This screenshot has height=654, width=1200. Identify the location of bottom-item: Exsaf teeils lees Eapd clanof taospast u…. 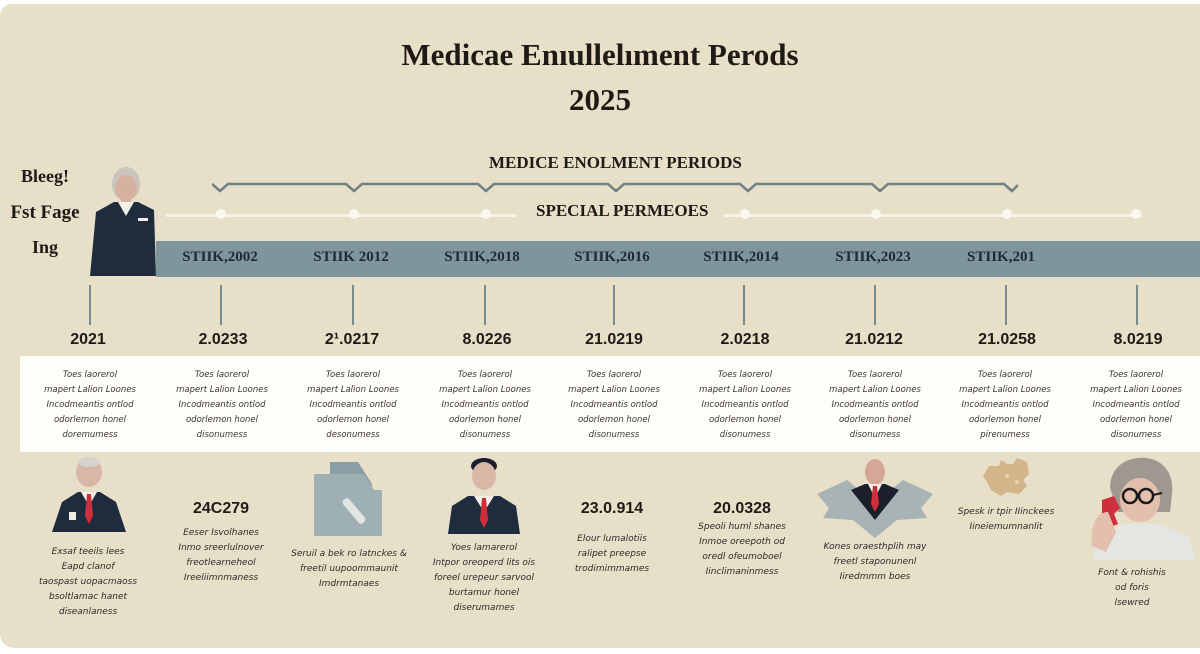
(88, 582).